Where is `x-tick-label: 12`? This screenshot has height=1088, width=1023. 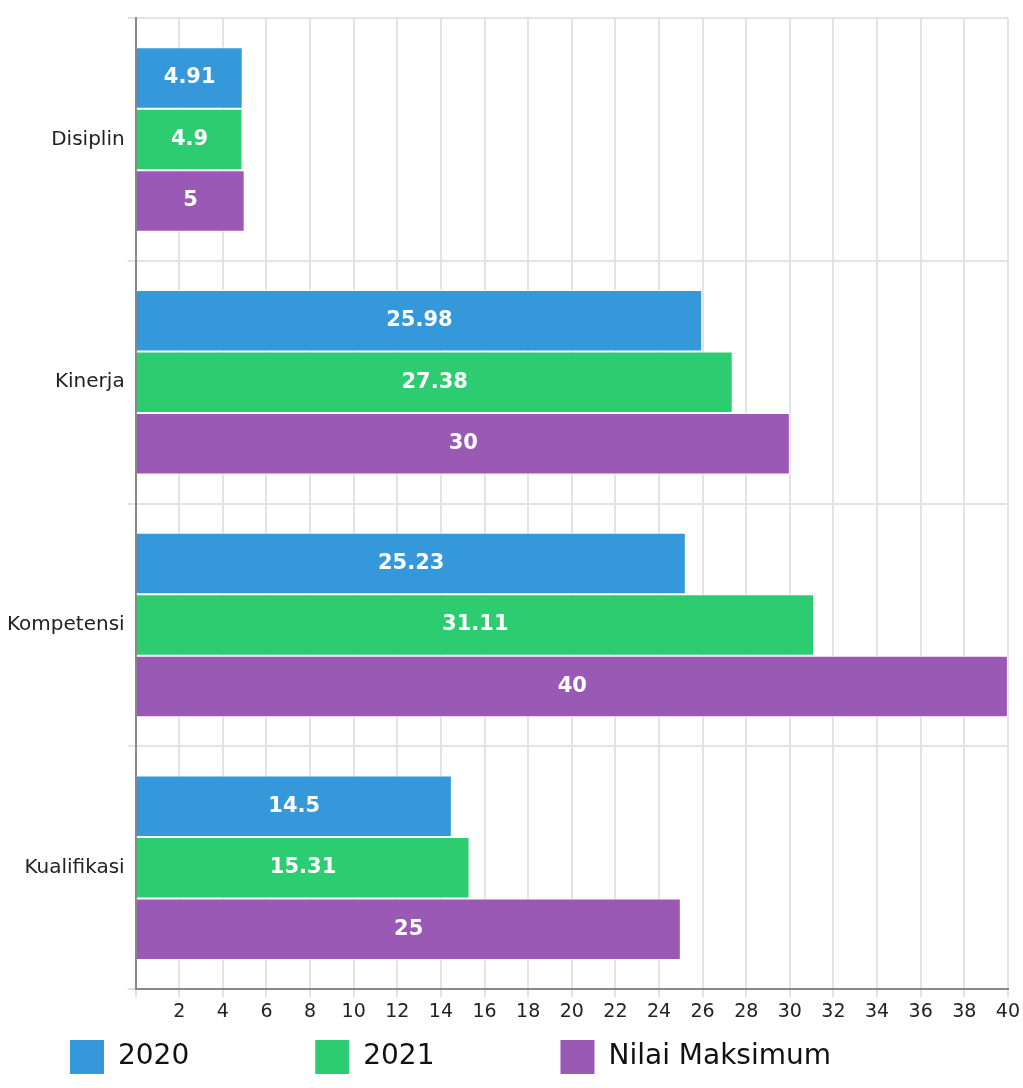
x-tick-label: 12 is located at coordinates (397, 1009).